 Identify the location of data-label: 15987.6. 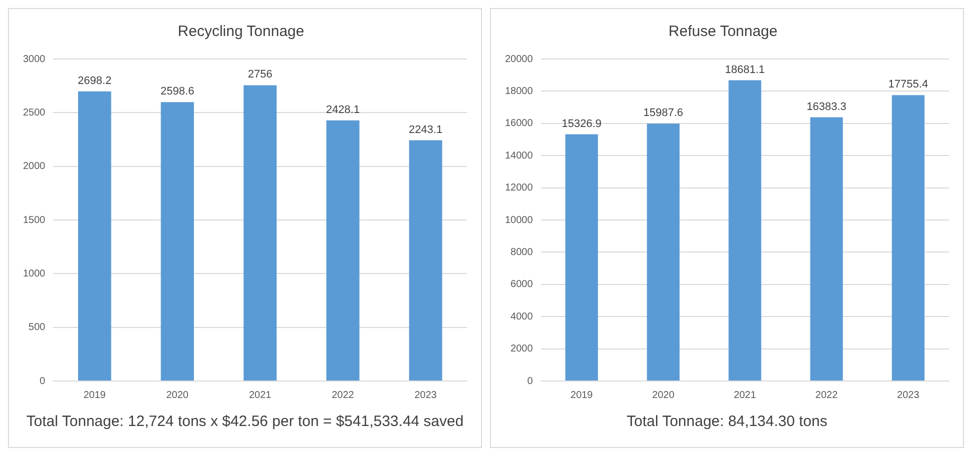
(663, 113).